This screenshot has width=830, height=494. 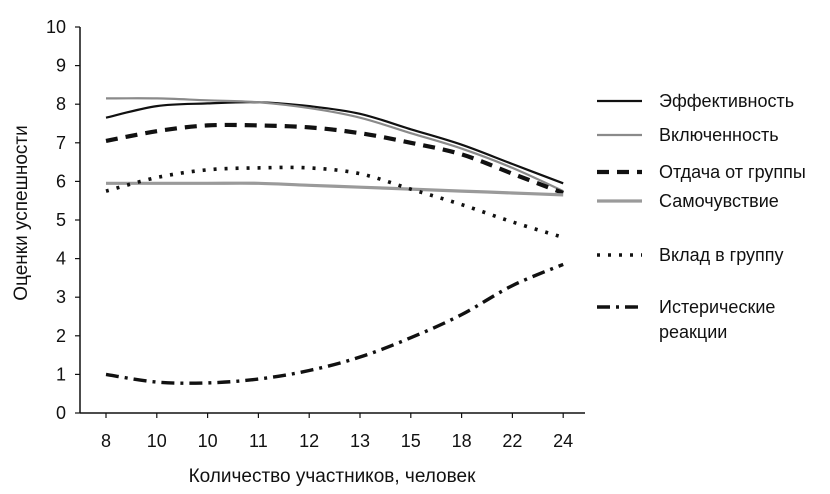 I want to click on x-tick-label: 13, so click(x=360, y=441).